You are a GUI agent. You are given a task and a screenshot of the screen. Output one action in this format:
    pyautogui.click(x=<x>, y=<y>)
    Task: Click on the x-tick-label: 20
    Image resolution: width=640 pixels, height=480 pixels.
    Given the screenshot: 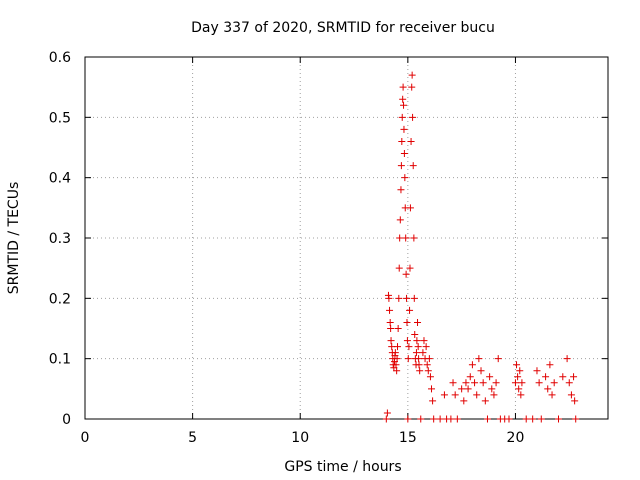 What is the action you would take?
    pyautogui.click(x=516, y=438)
    